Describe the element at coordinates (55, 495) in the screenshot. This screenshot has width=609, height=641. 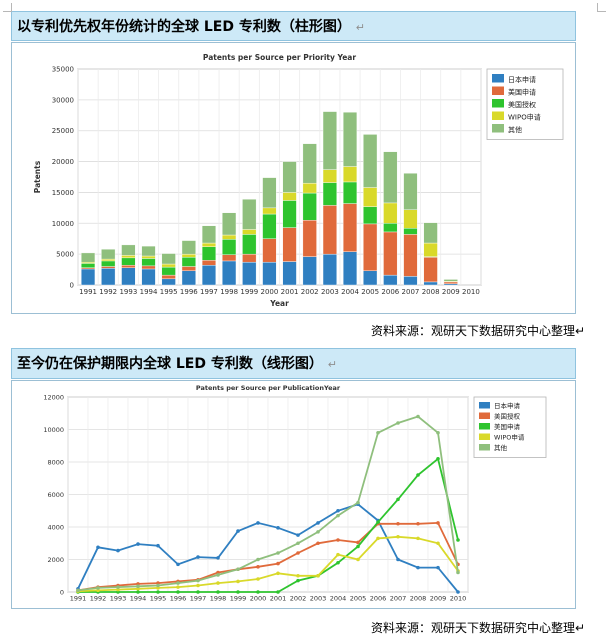
I see `y-tick-label: 6000` at that location.